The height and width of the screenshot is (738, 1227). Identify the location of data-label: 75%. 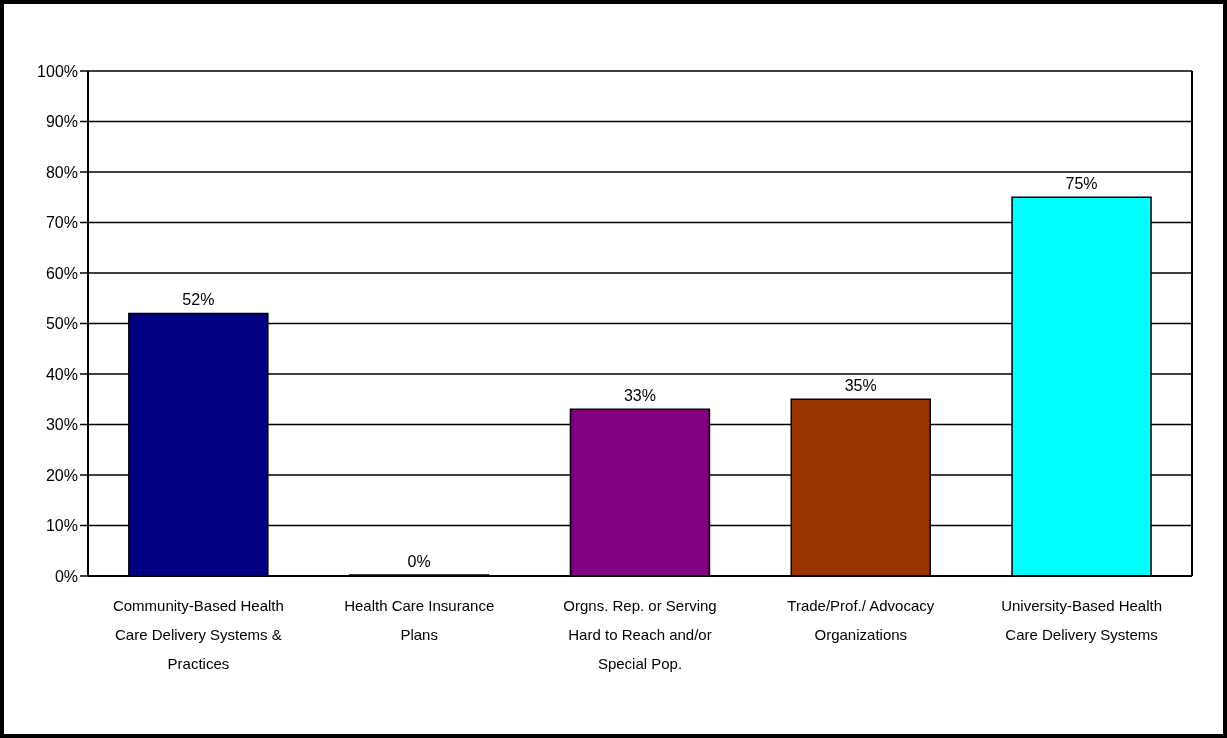
(1081, 184).